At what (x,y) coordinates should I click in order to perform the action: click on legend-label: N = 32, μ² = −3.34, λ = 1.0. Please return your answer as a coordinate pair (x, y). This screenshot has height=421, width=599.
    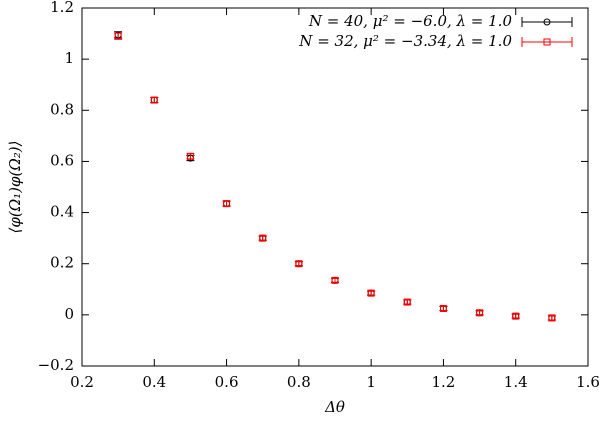
    Looking at the image, I should click on (405, 41).